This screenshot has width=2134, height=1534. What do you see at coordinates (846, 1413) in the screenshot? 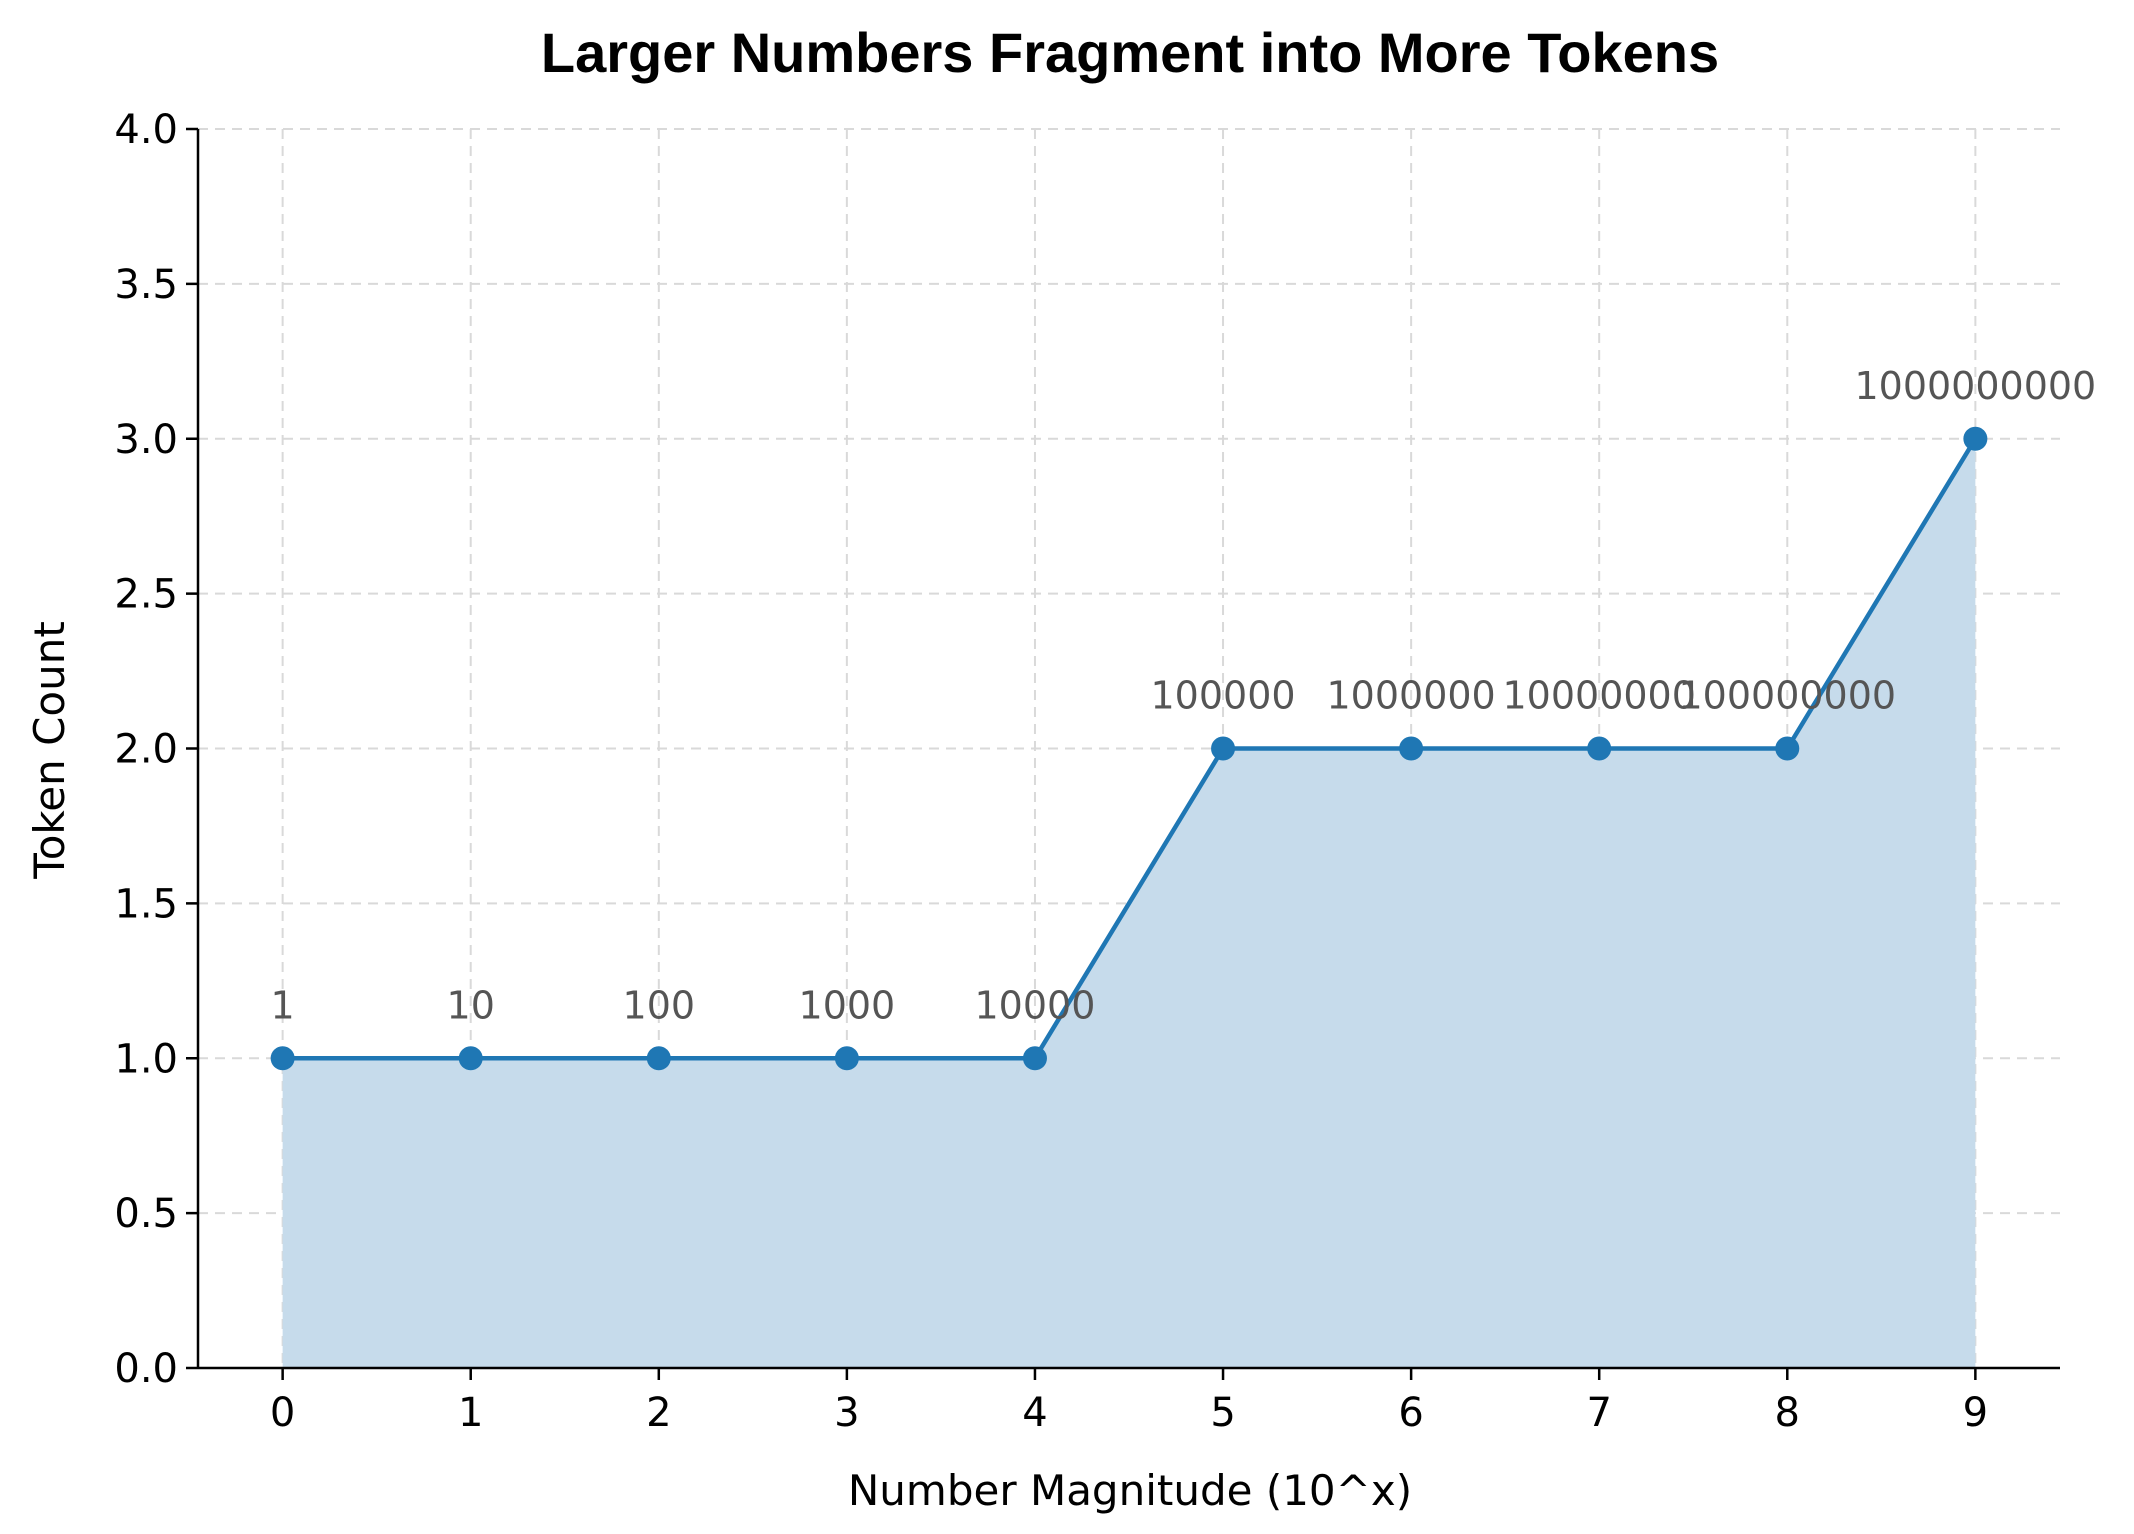
I see `x-tick-label: 3` at bounding box center [846, 1413].